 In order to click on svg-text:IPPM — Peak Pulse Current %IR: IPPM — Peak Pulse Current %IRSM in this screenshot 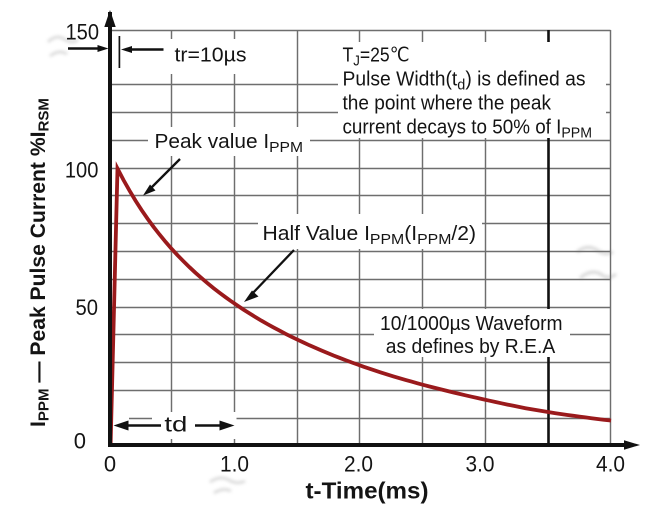, I will do `click(40, 262)`.